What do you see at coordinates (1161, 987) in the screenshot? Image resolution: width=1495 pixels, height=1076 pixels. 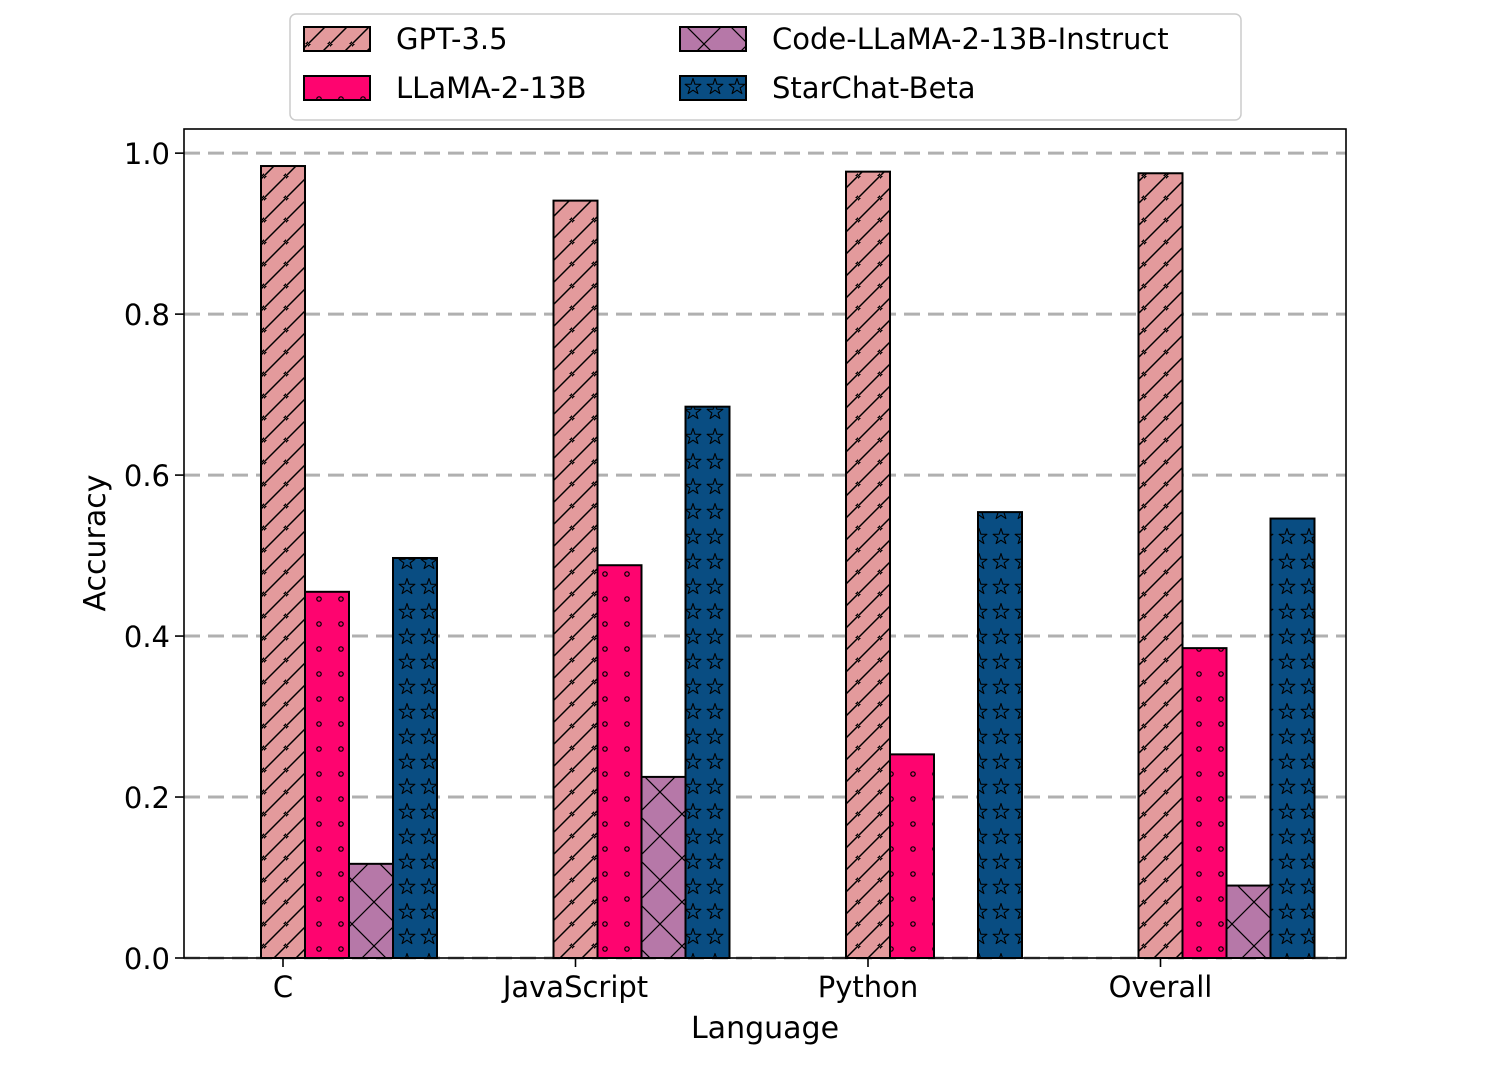 I see `x-tick-label: Overall` at bounding box center [1161, 987].